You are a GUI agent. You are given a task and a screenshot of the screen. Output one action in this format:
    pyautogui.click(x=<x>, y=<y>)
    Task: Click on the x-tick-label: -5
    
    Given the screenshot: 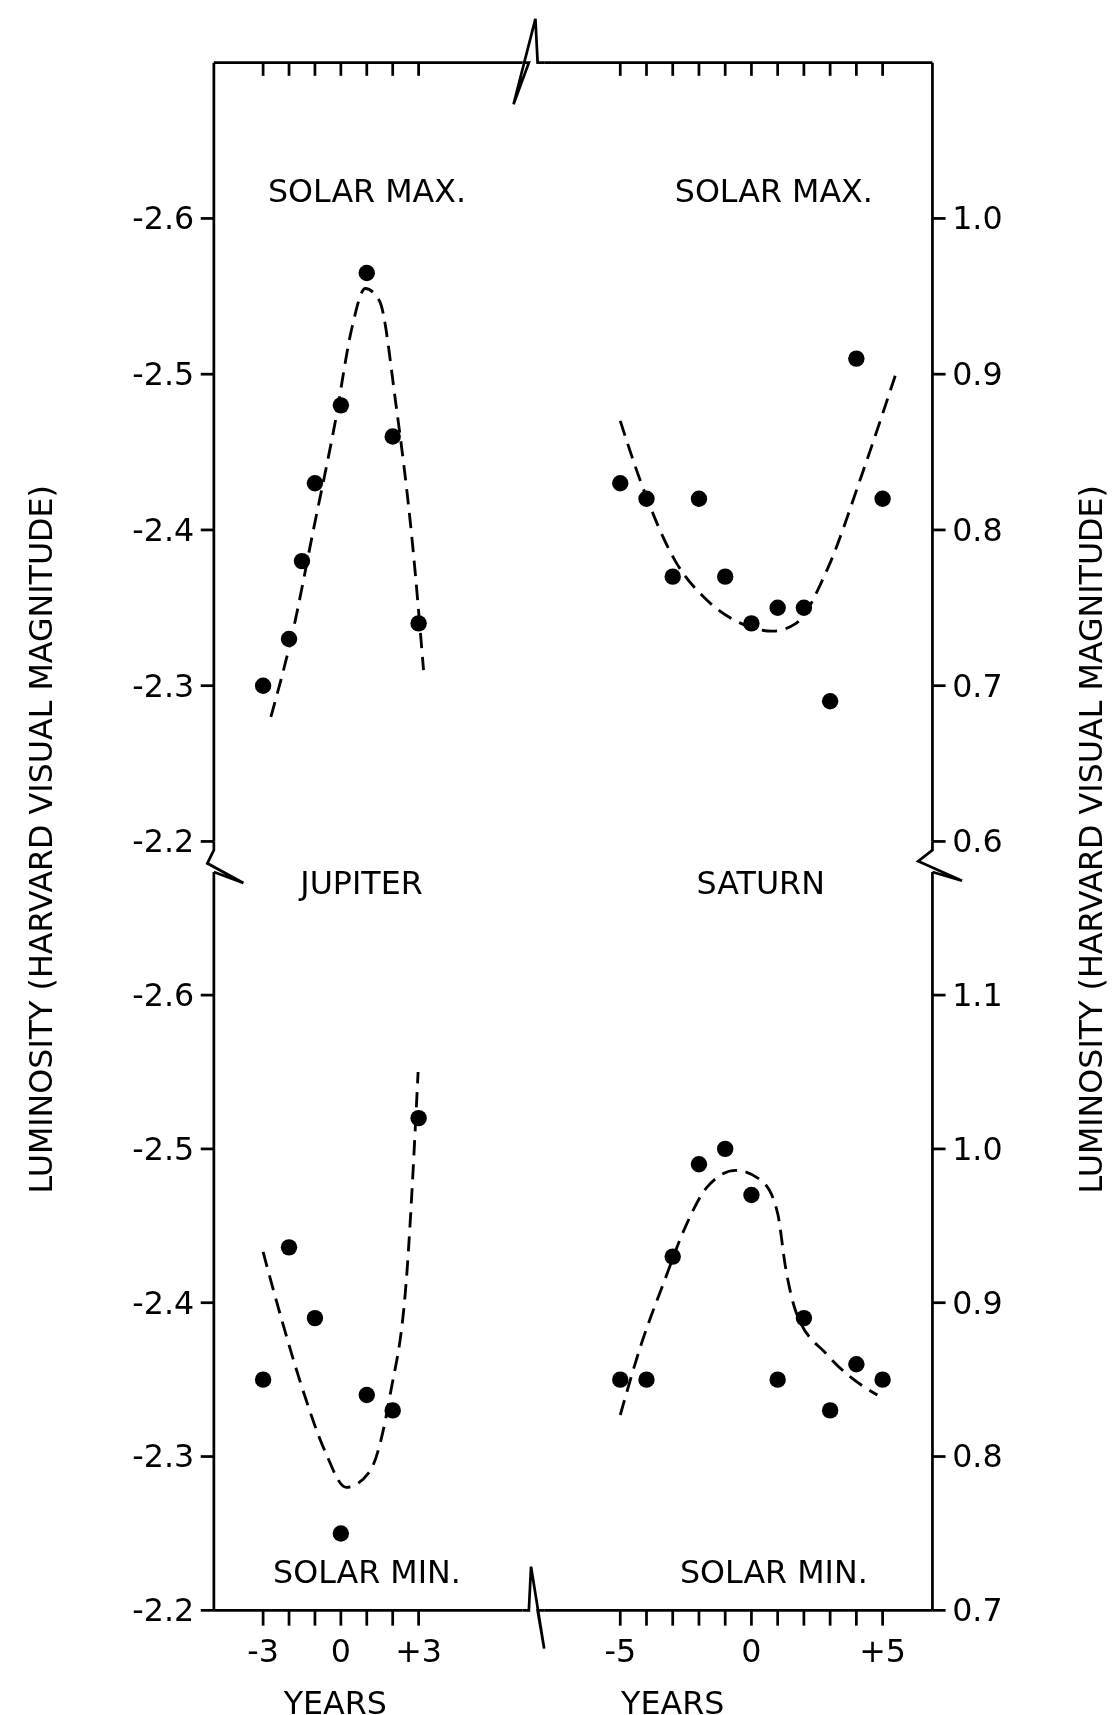 What is the action you would take?
    pyautogui.click(x=620, y=1650)
    